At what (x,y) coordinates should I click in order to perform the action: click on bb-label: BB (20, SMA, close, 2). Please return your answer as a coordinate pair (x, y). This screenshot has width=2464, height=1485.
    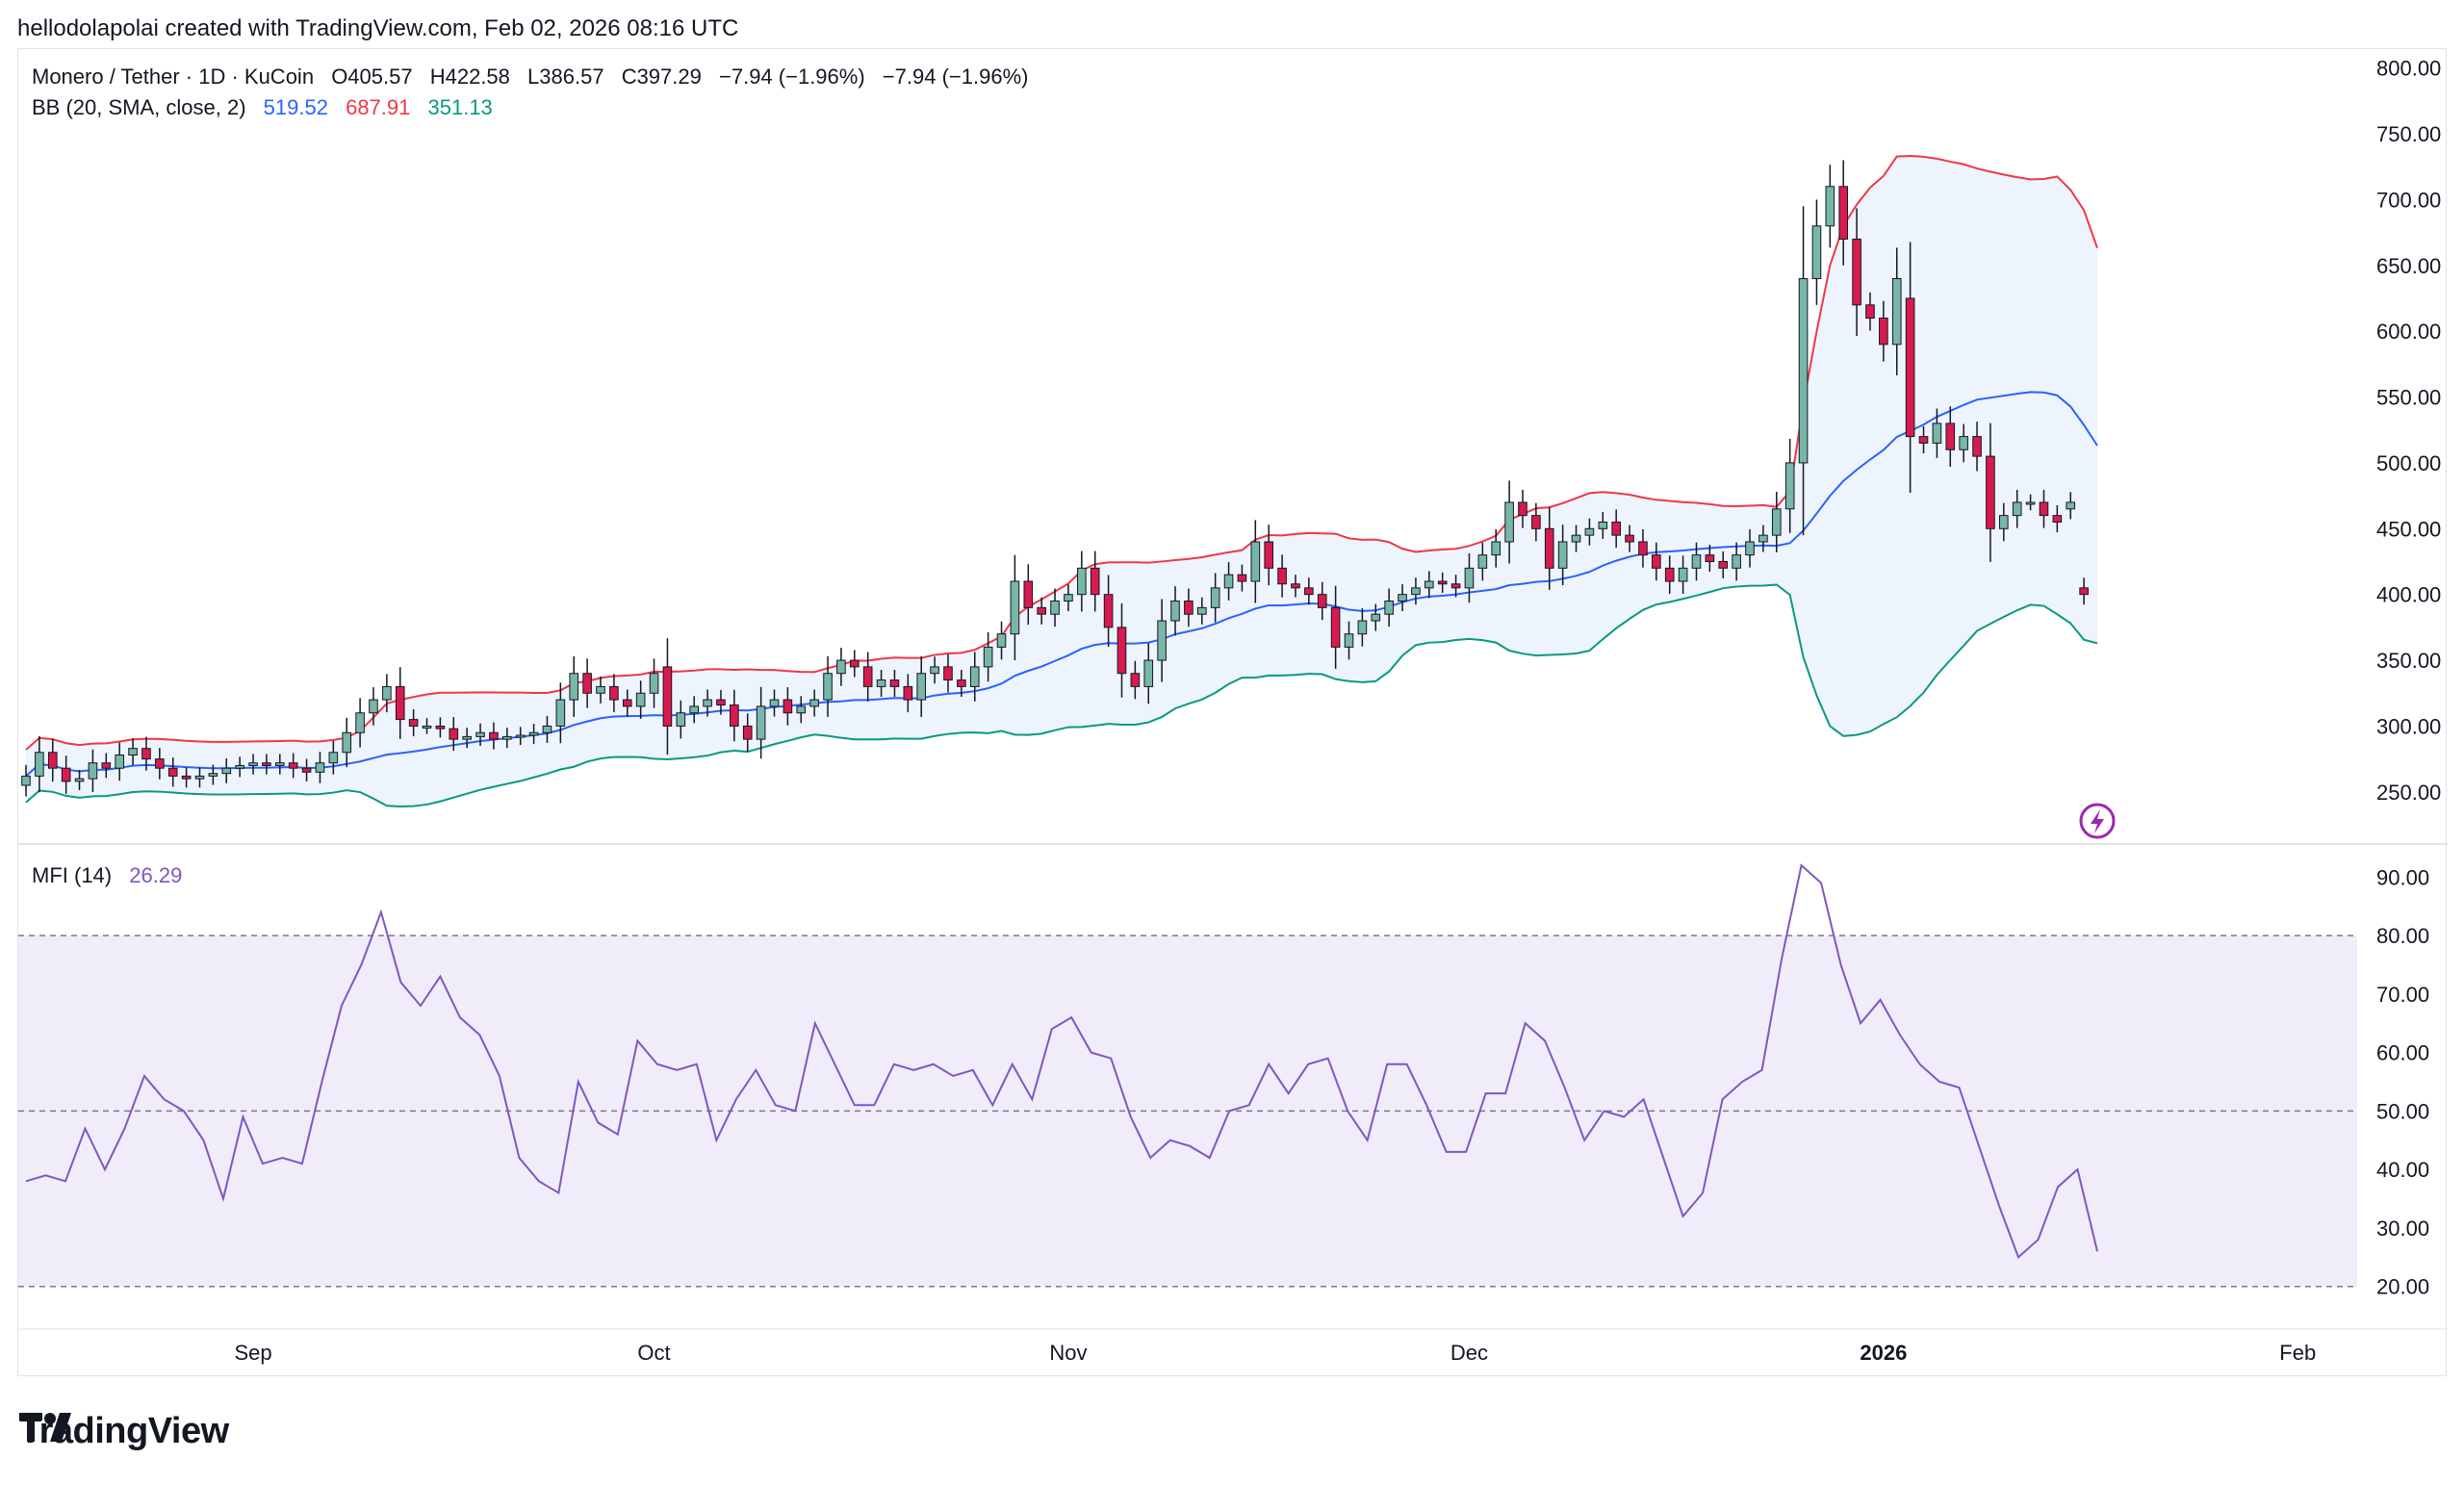
    Looking at the image, I should click on (139, 107).